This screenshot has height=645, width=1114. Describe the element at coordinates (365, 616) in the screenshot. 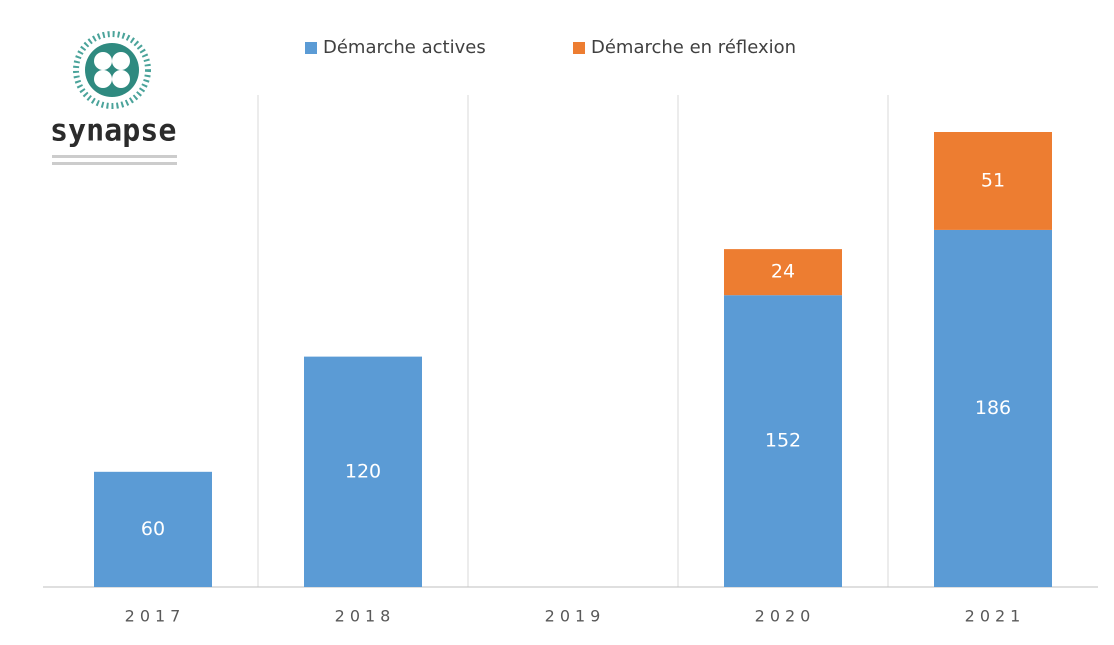

I see `x-tick-label: 2018` at that location.